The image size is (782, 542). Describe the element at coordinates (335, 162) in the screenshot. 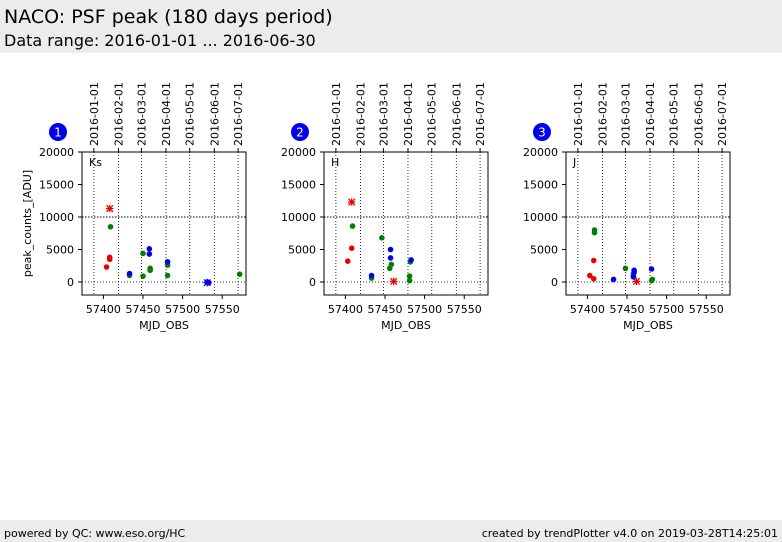

I see `band-label: H` at that location.